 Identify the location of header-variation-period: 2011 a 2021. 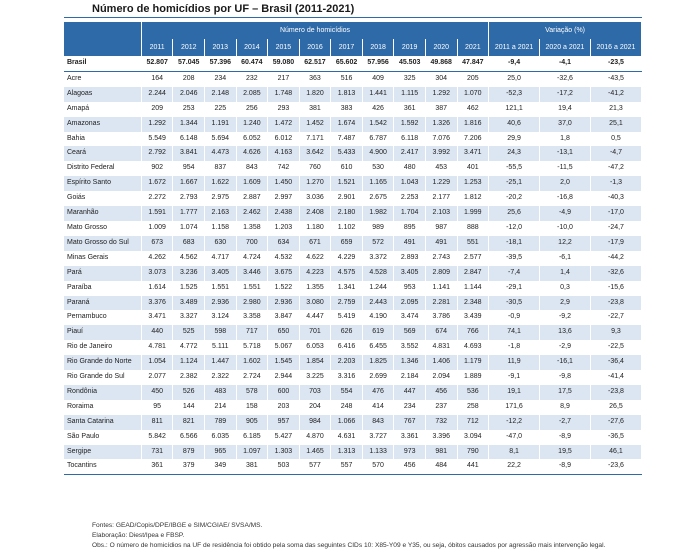
(514, 47).